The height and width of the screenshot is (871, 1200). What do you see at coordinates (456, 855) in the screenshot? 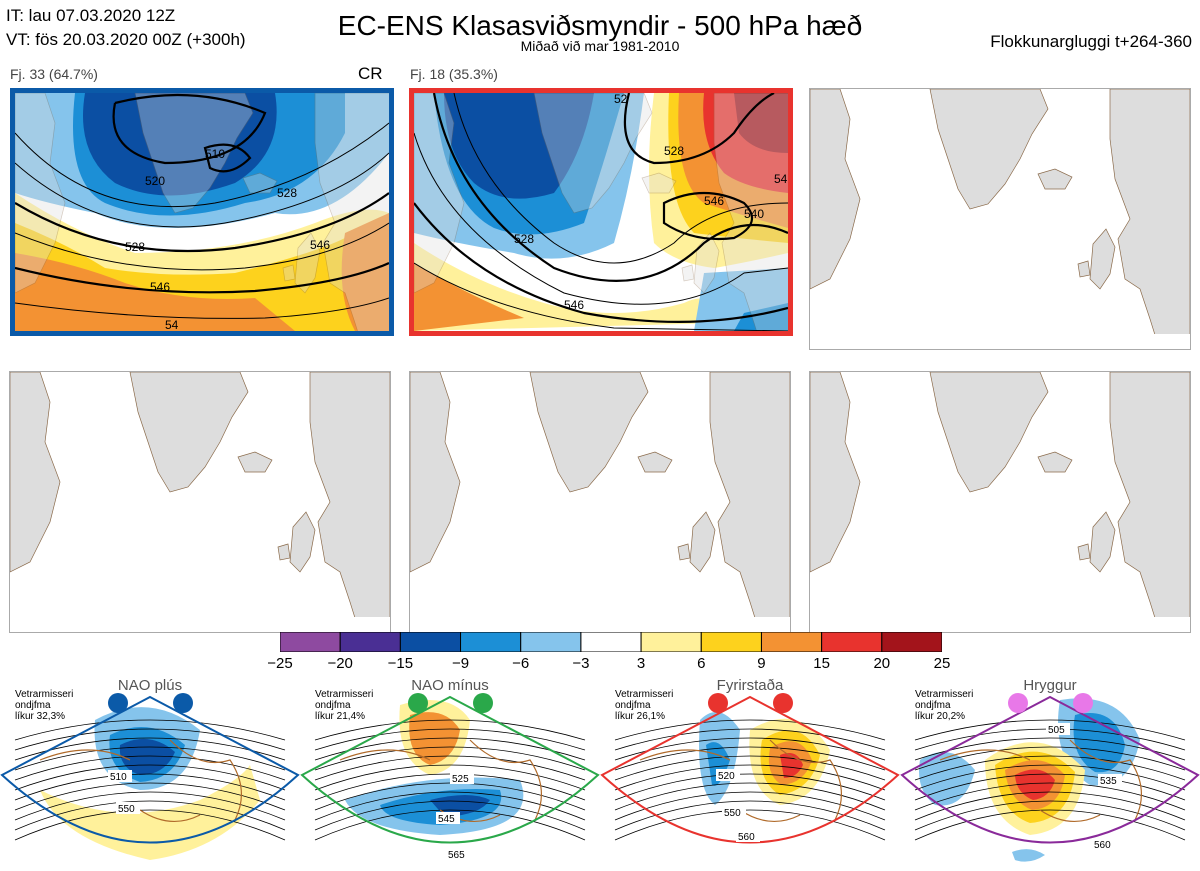
I see `contour-label: 565` at bounding box center [456, 855].